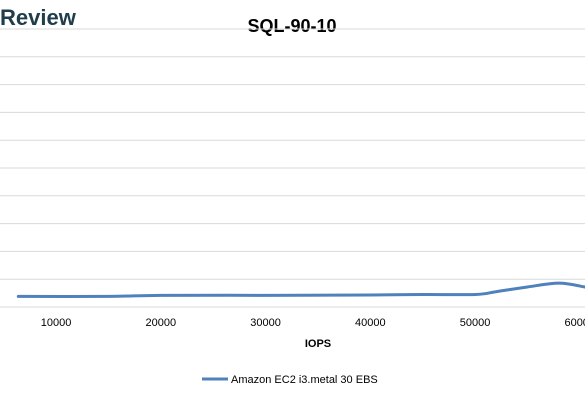 The width and height of the screenshot is (585, 401). Describe the element at coordinates (475, 323) in the screenshot. I see `x-tick-label: 50000` at that location.